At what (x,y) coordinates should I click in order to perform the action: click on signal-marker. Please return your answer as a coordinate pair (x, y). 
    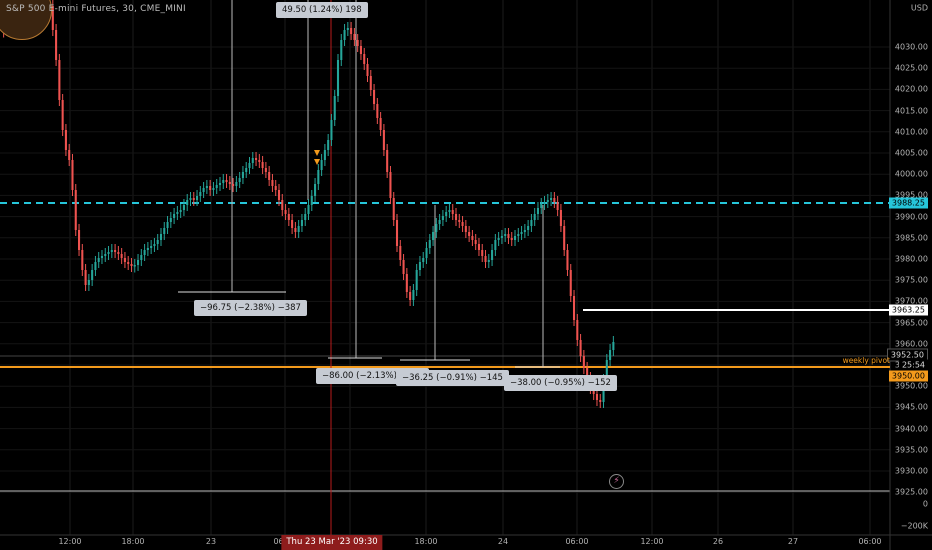
    Looking at the image, I should click on (317, 162).